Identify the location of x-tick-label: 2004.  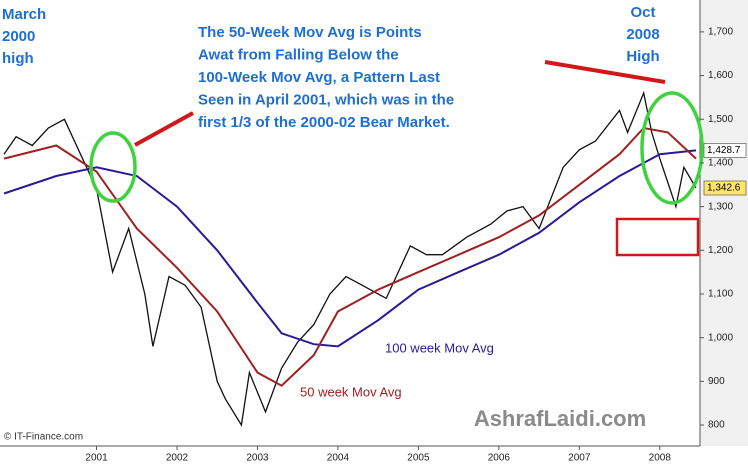
(338, 458).